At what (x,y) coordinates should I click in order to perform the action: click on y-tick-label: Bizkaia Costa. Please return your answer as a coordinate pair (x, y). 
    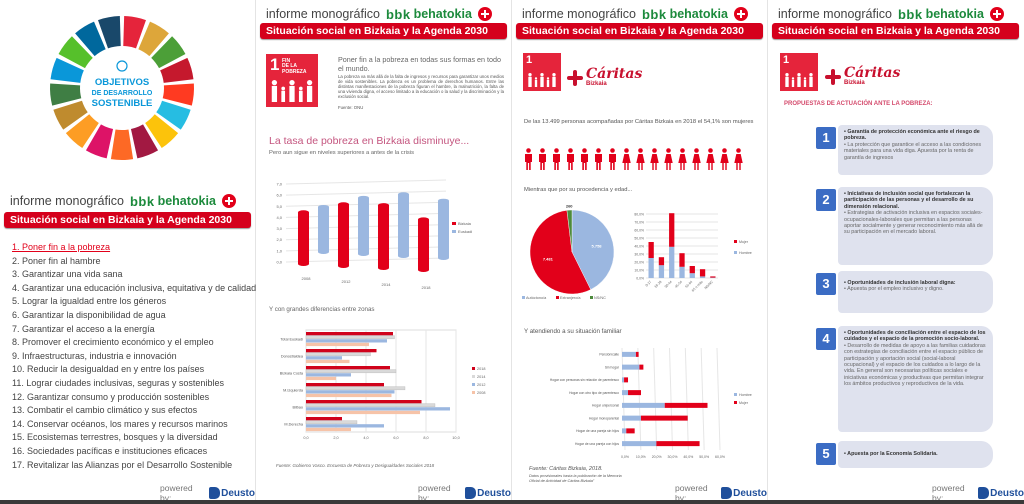
    Looking at the image, I should click on (292, 374).